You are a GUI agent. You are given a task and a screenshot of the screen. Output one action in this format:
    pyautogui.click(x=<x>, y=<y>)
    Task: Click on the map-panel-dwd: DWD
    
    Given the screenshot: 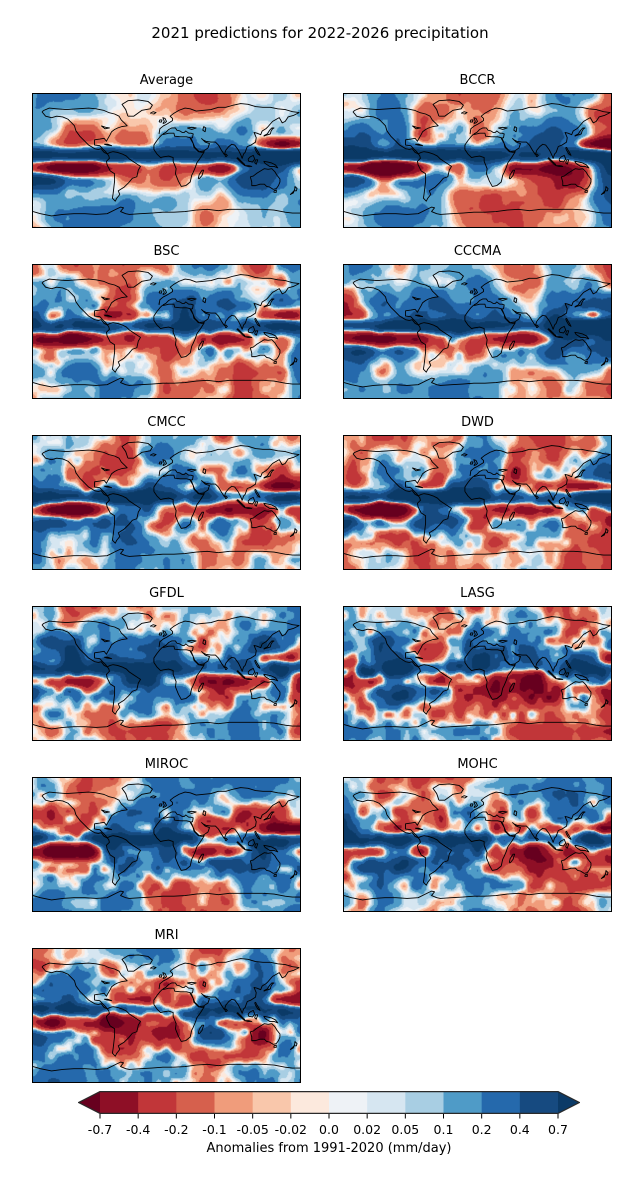 What is the action you would take?
    pyautogui.click(x=477, y=492)
    